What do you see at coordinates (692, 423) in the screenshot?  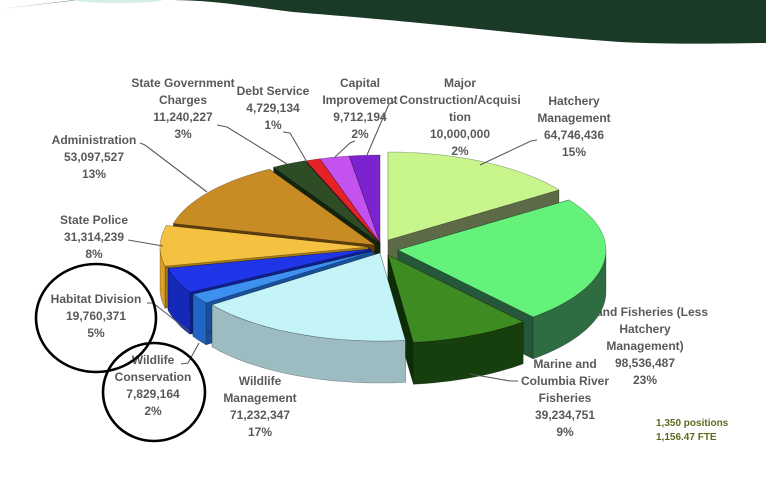 I see `positions-count: 1,350 positions` at bounding box center [692, 423].